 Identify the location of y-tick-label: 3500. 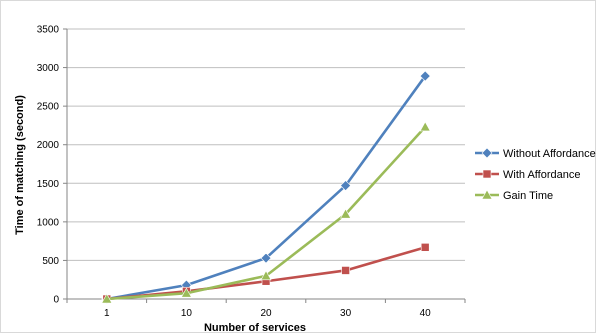
(48, 30).